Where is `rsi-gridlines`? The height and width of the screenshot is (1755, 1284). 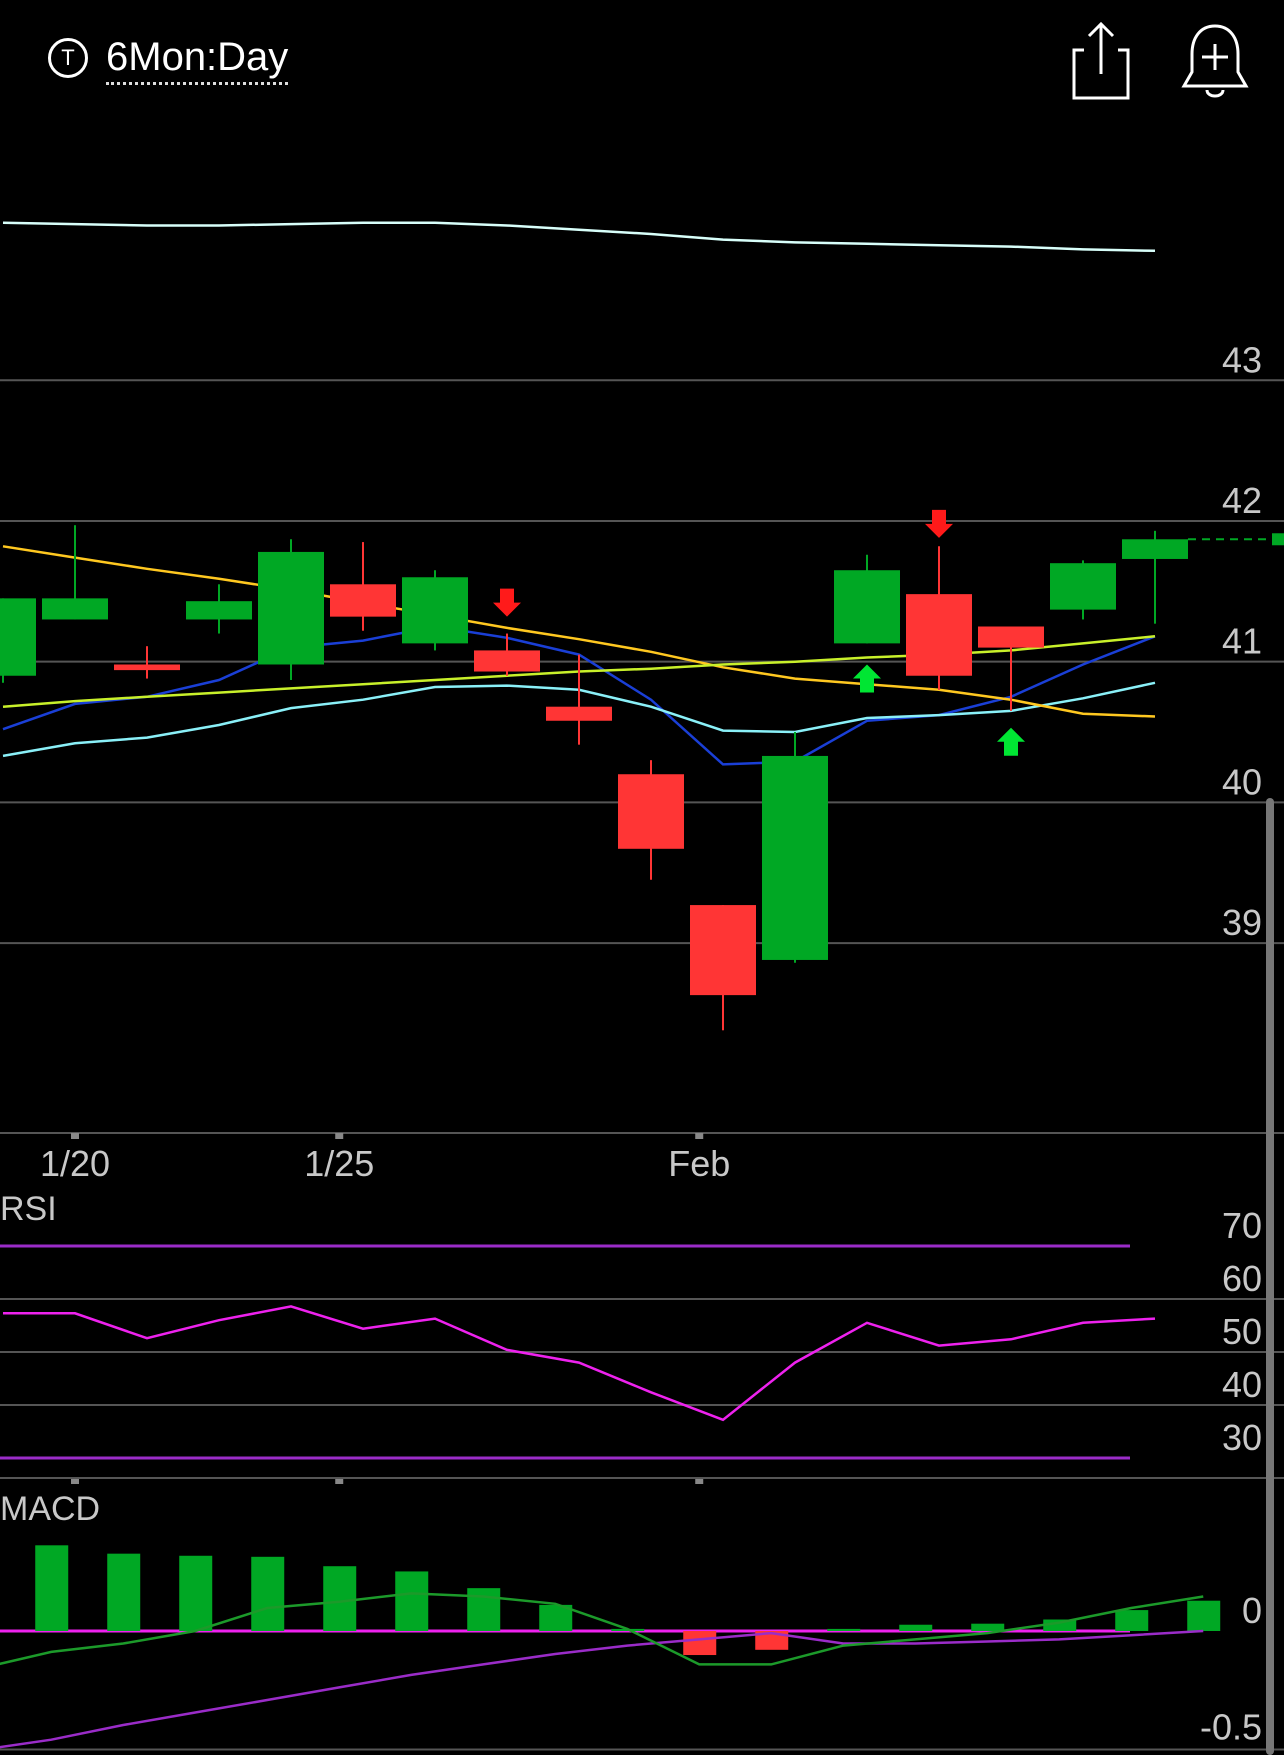
rsi-gridlines is located at coordinates (642, 1361).